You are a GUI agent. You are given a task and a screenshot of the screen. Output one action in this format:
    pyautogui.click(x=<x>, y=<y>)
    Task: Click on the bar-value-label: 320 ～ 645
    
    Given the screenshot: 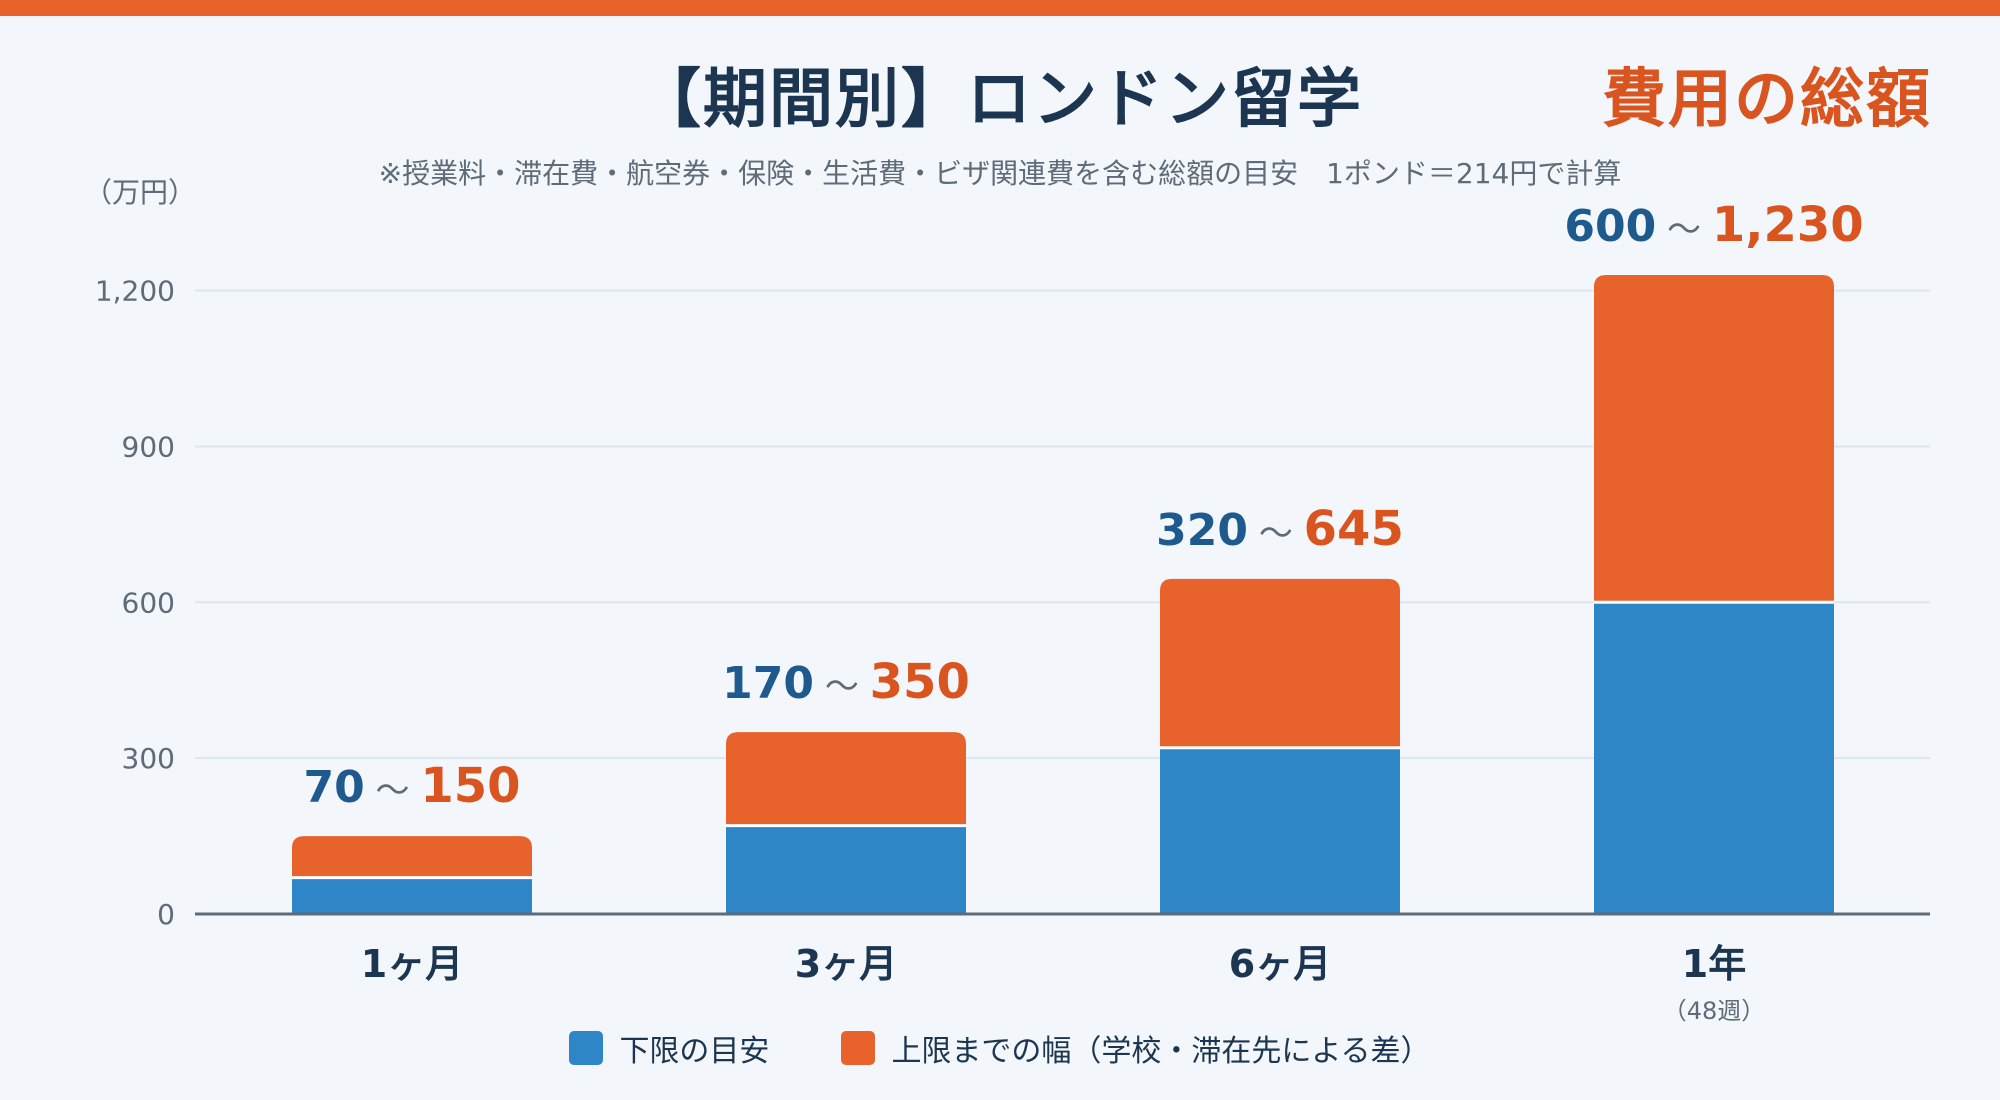 What is the action you would take?
    pyautogui.click(x=1280, y=529)
    